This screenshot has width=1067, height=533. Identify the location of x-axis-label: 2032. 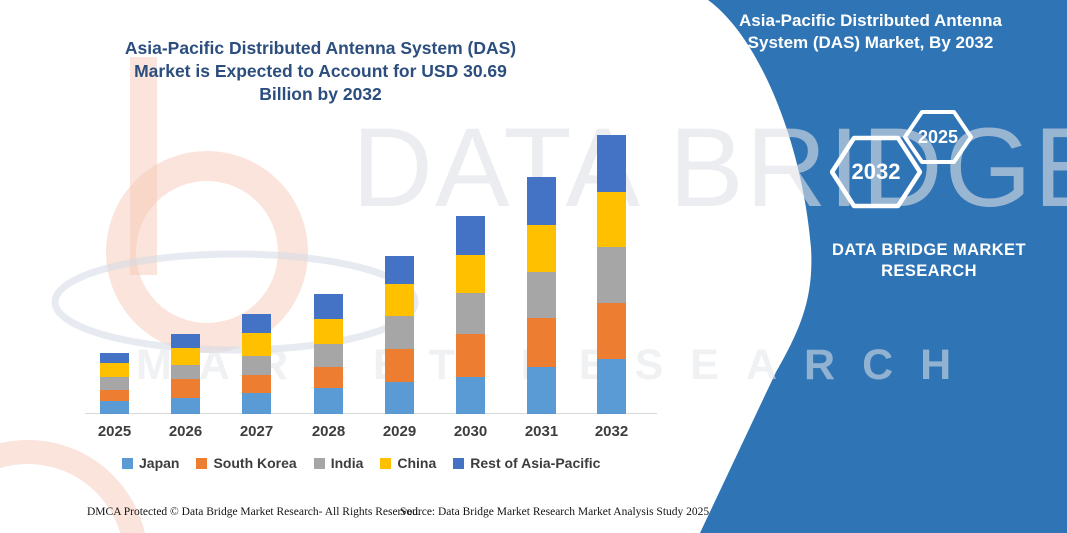
(611, 431).